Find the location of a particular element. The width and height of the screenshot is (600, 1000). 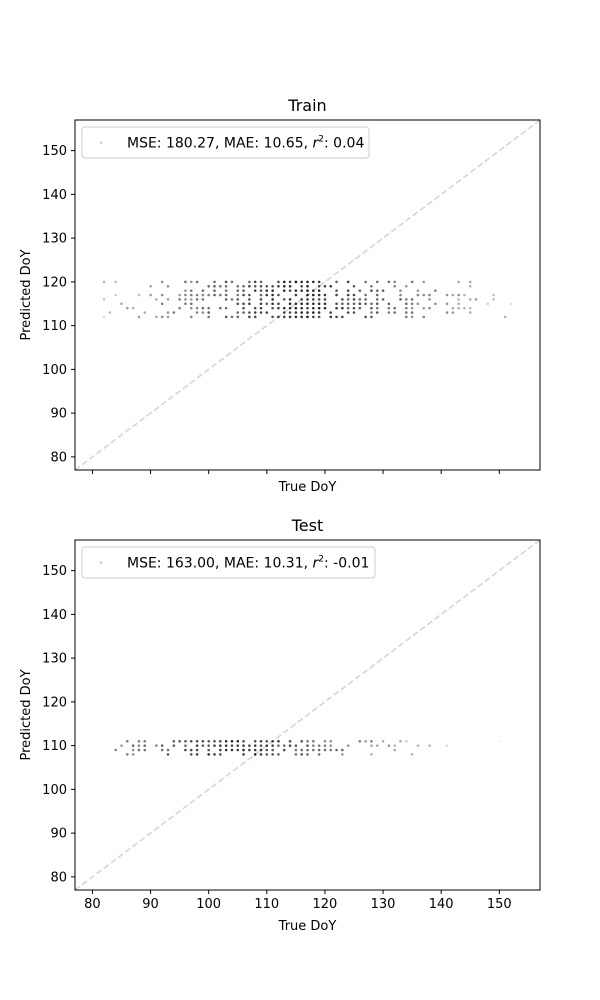

train-y-tick-label-150: 150 is located at coordinates (54, 151).